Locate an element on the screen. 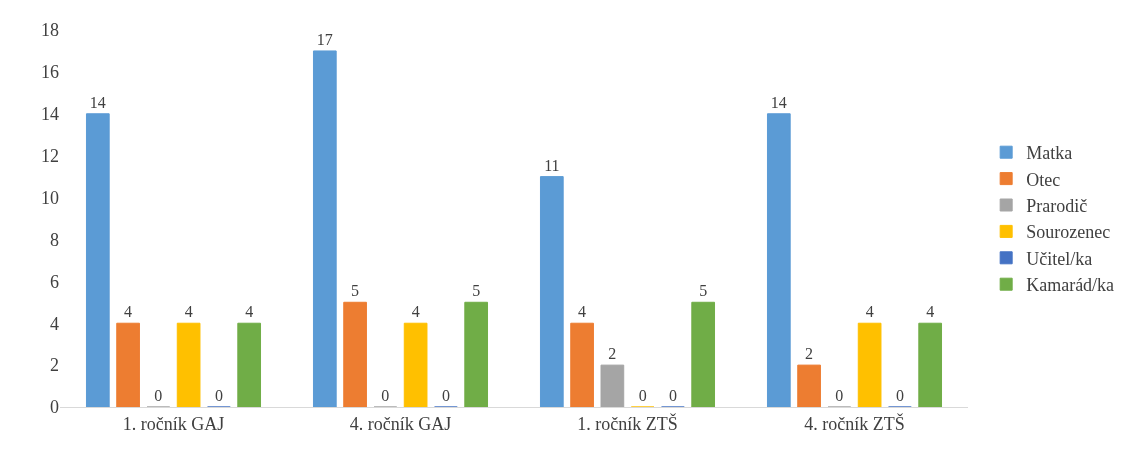 The height and width of the screenshot is (457, 1131). y-tick-label: 4 is located at coordinates (54, 323).